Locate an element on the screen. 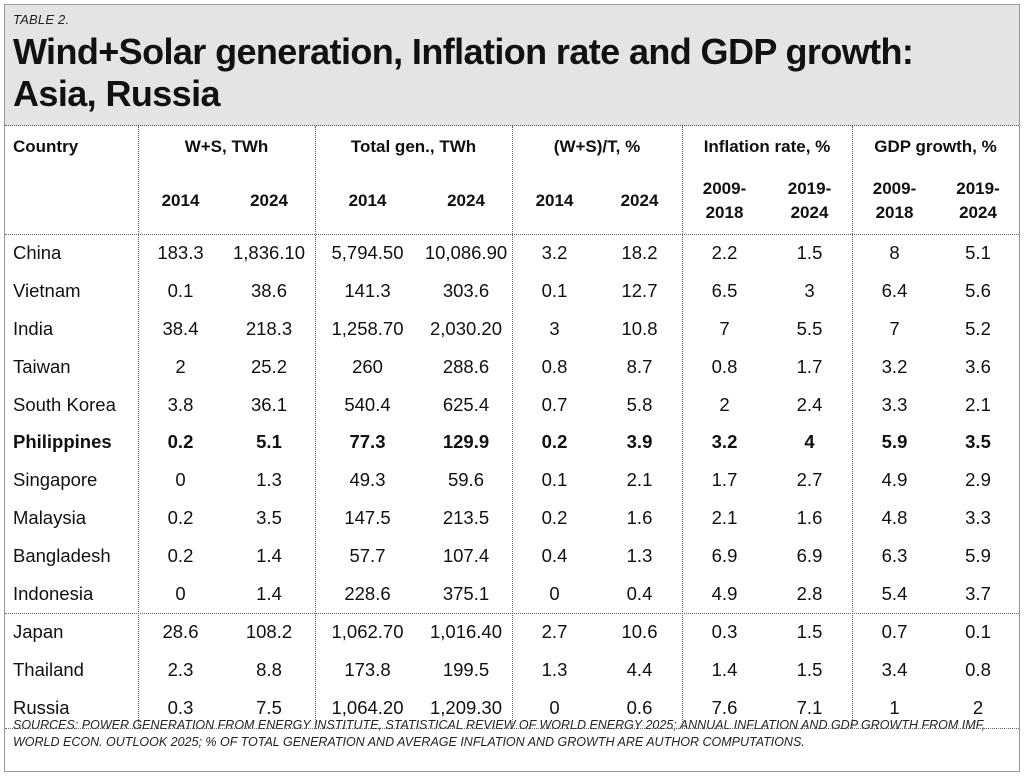 This screenshot has width=1024, height=776. subheader-cell: 2019- 2024 is located at coordinates (978, 200).